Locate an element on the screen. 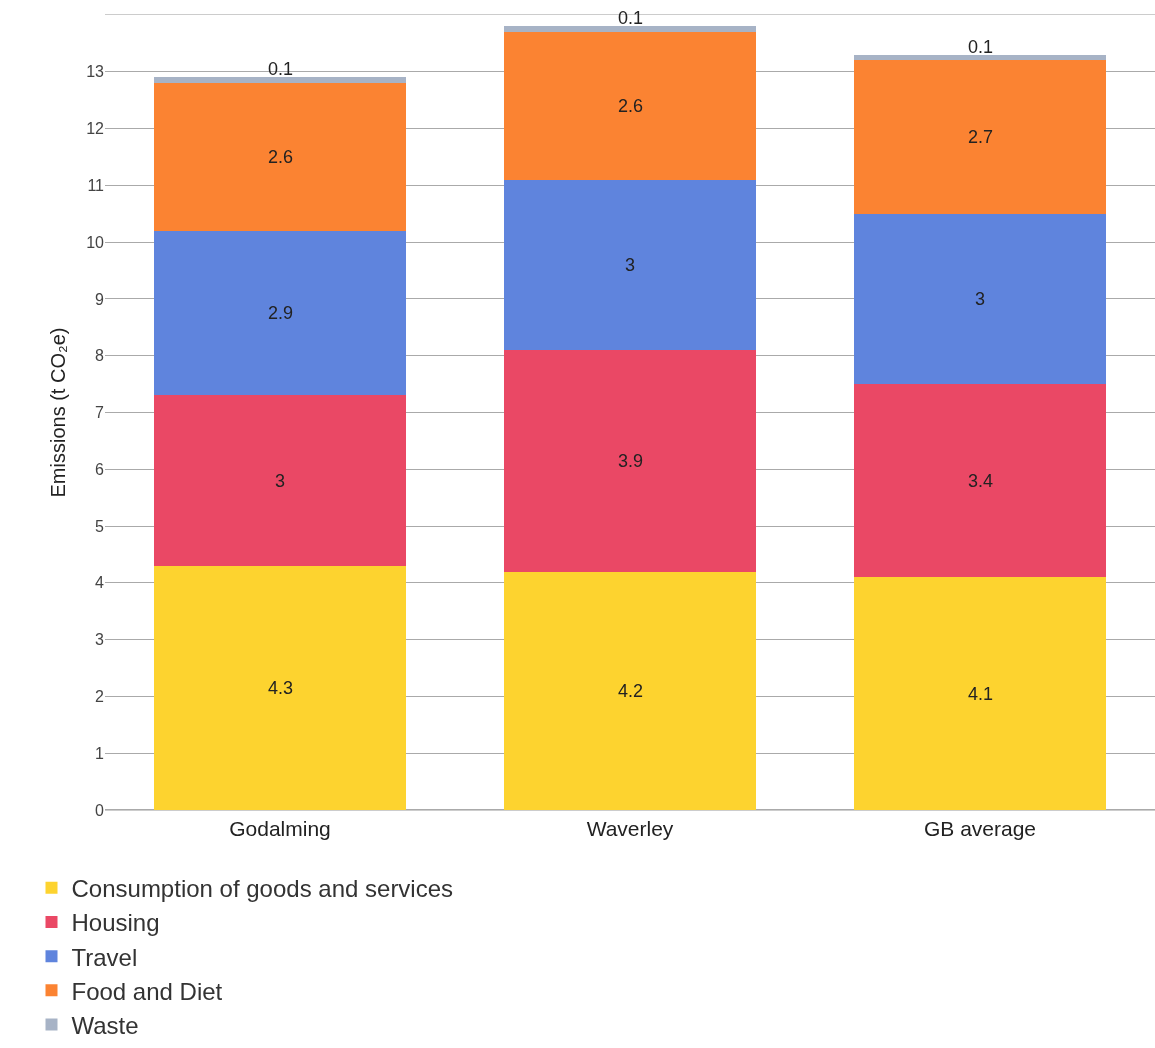  data-label: 4.2 is located at coordinates (631, 691).